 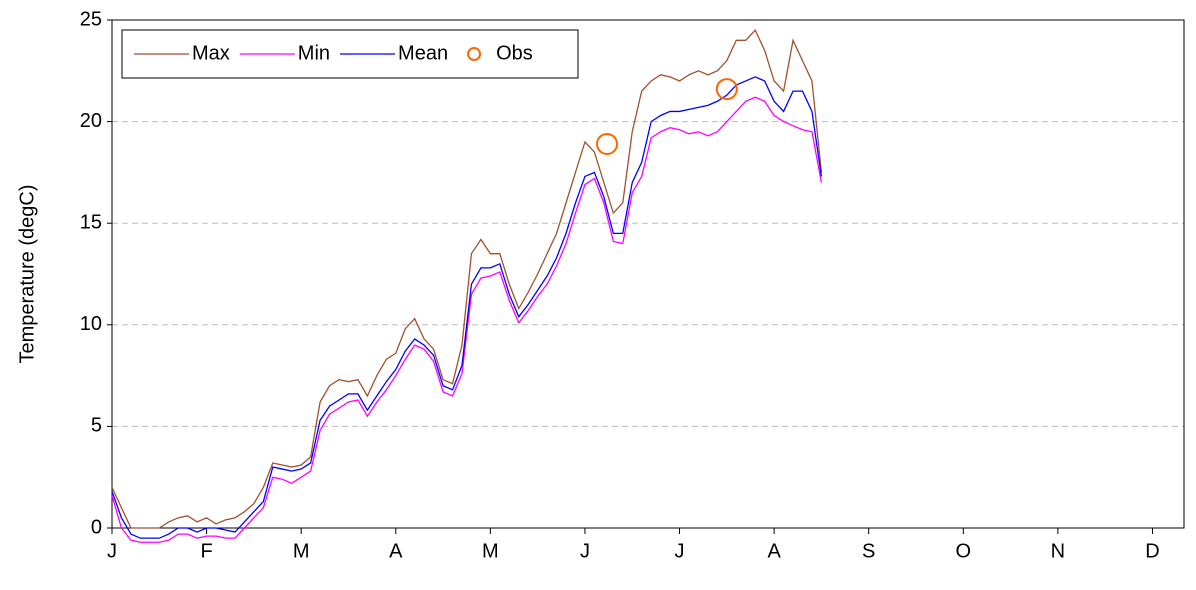 I want to click on y-tick-label: 10, so click(x=91, y=324).